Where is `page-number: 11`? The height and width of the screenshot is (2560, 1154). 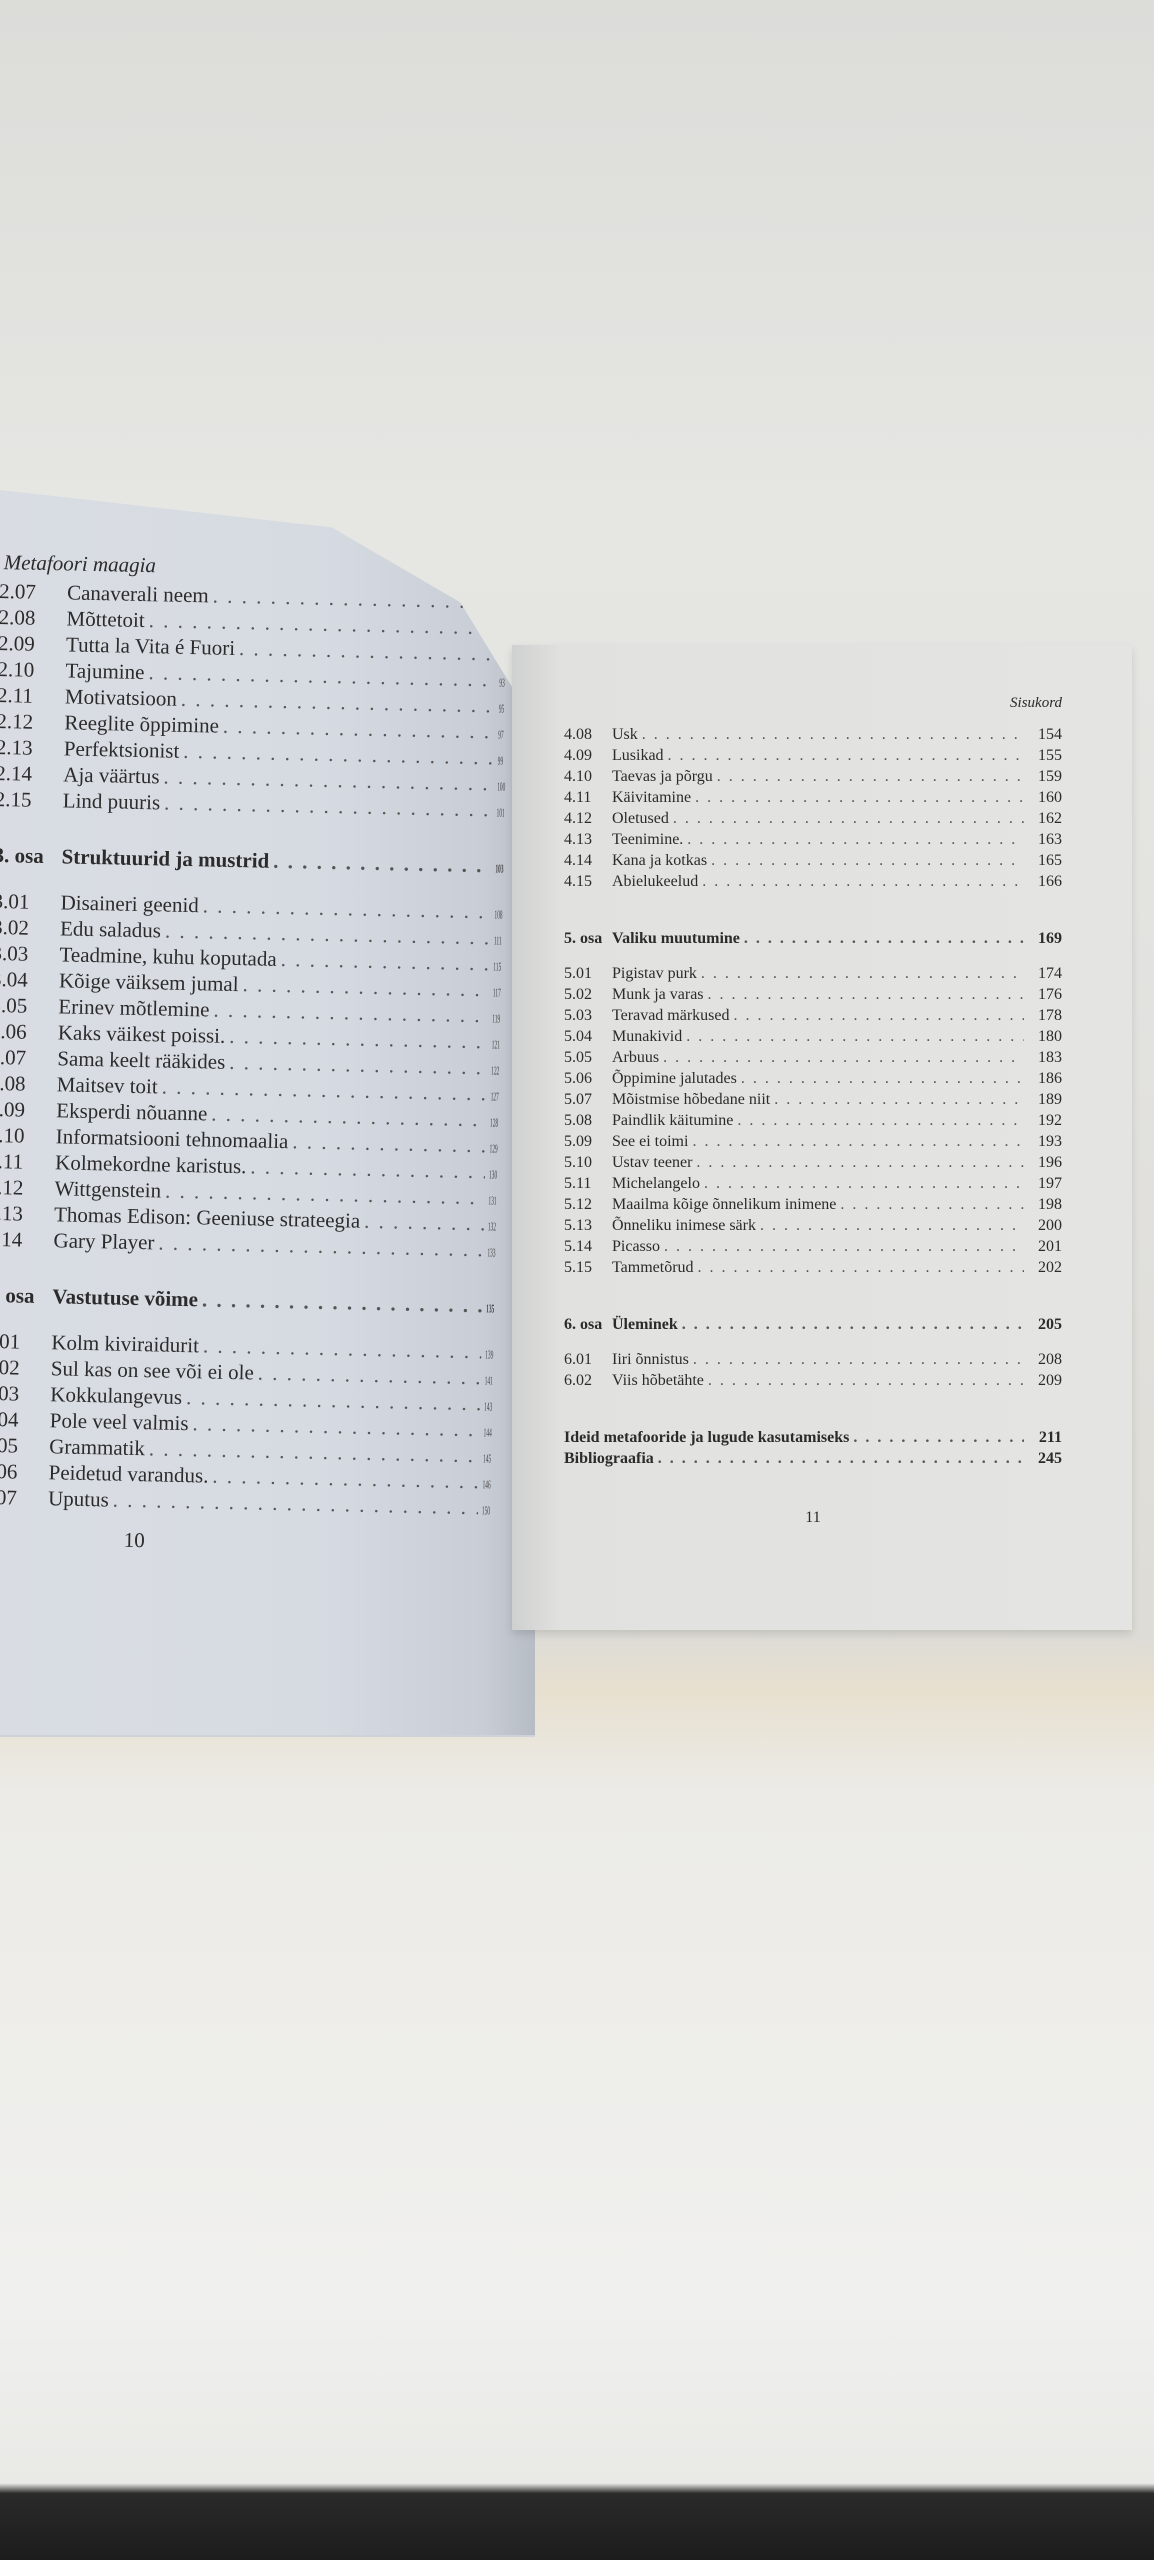 page-number: 11 is located at coordinates (813, 1517).